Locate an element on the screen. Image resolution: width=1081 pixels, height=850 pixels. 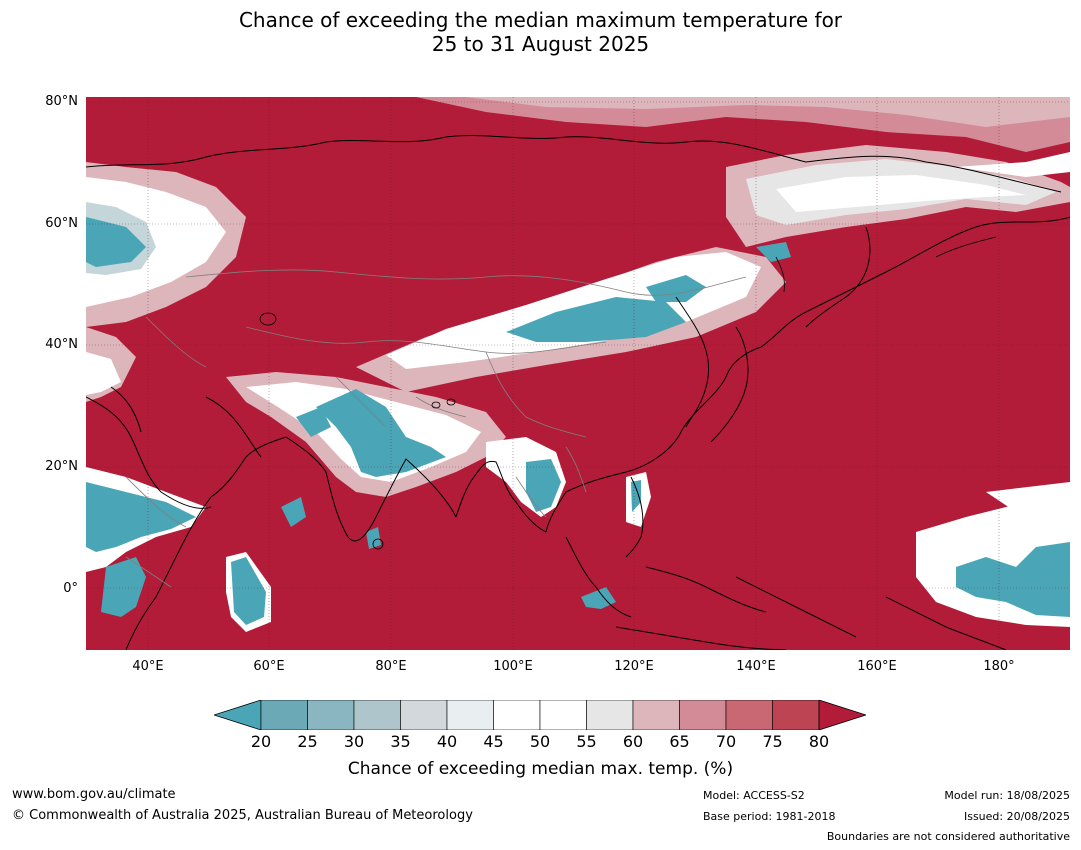
colorbar-tick-label: 25 is located at coordinates (307, 741).